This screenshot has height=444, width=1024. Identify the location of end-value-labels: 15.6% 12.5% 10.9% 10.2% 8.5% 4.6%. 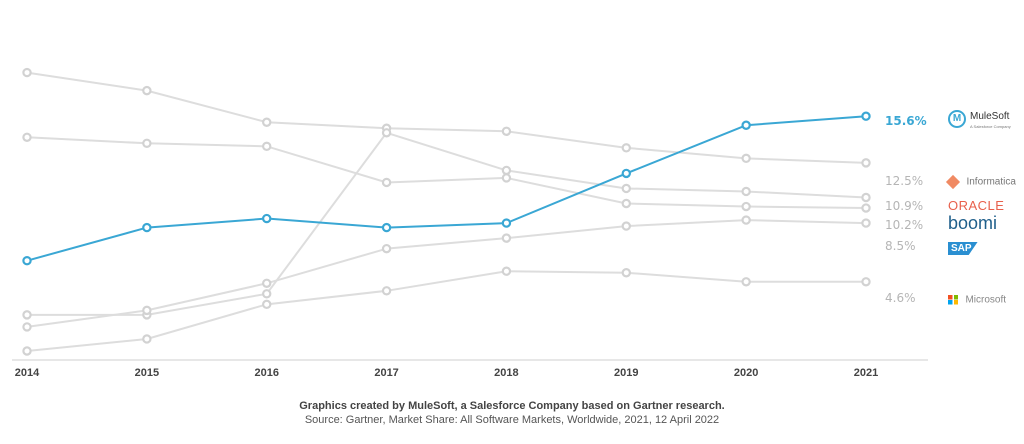
(906, 209).